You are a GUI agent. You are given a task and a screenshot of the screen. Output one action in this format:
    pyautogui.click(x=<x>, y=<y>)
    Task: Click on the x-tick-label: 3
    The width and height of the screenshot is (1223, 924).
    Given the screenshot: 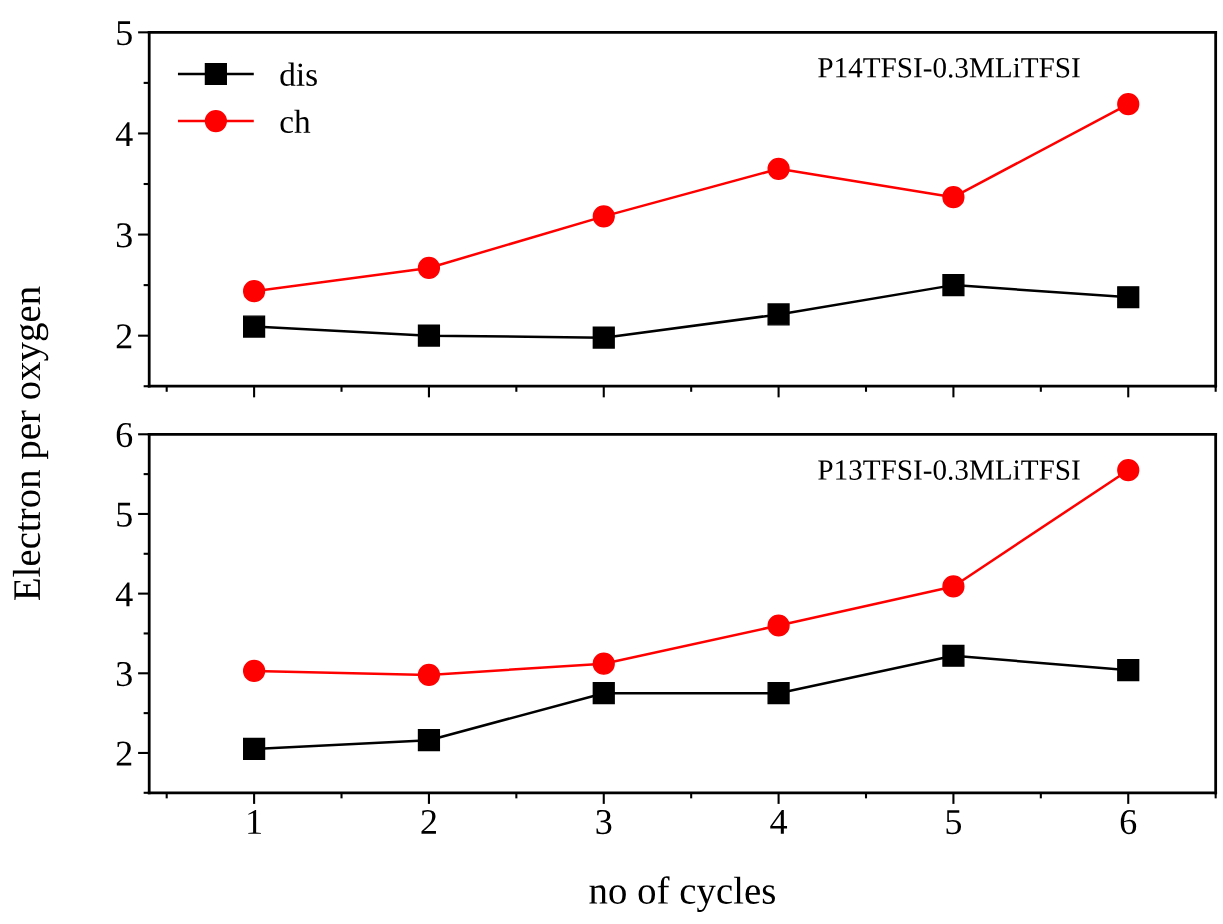 What is the action you would take?
    pyautogui.click(x=604, y=822)
    